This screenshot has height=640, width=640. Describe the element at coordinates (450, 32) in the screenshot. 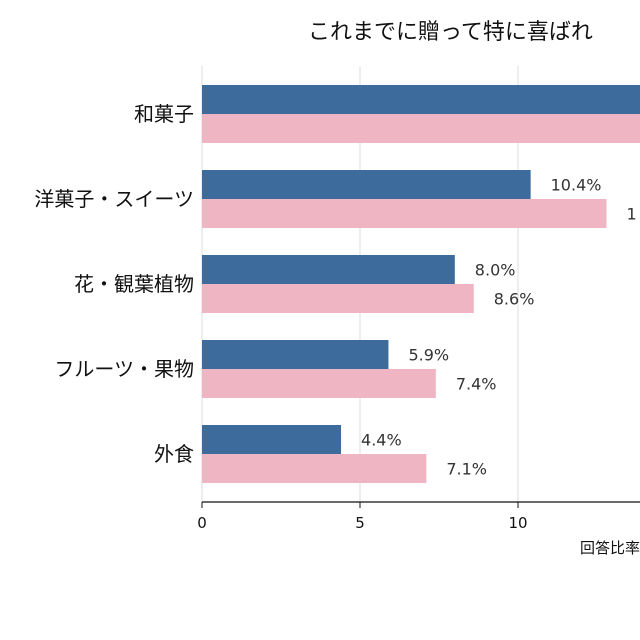

I see `chart-title: これまでに贈って特に喜ばれ` at that location.